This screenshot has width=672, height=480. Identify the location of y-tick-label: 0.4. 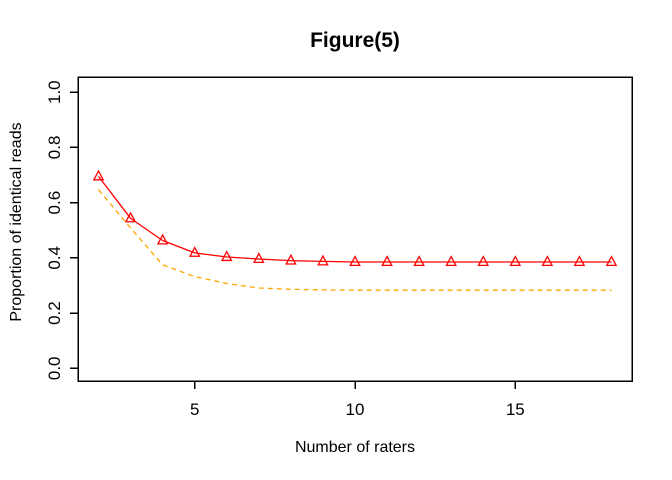
(54, 258).